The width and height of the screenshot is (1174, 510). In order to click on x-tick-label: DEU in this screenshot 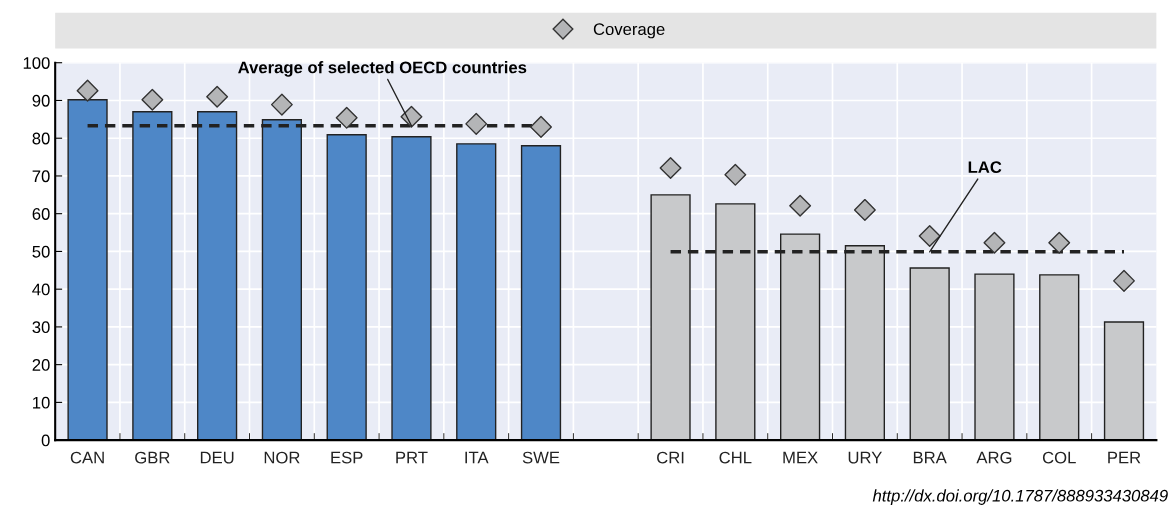, I will do `click(217, 457)`.